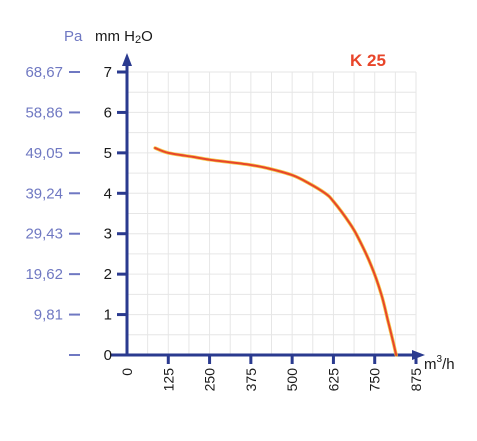  I want to click on x-tick-label: 250, so click(210, 380).